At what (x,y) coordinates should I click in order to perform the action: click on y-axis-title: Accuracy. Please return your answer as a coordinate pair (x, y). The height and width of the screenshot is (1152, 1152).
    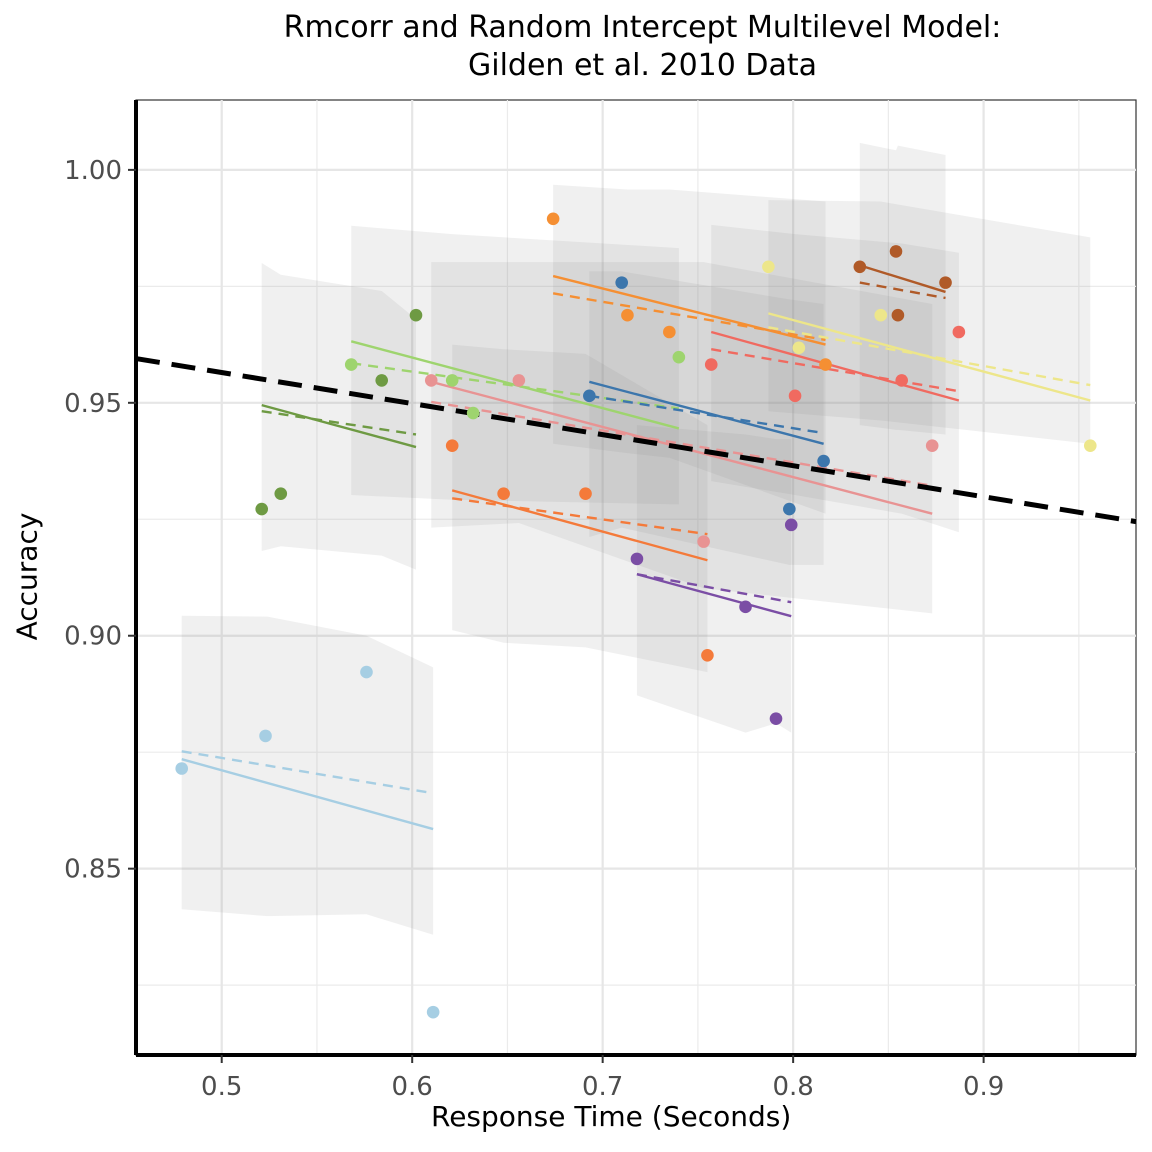
    Looking at the image, I should click on (27, 576).